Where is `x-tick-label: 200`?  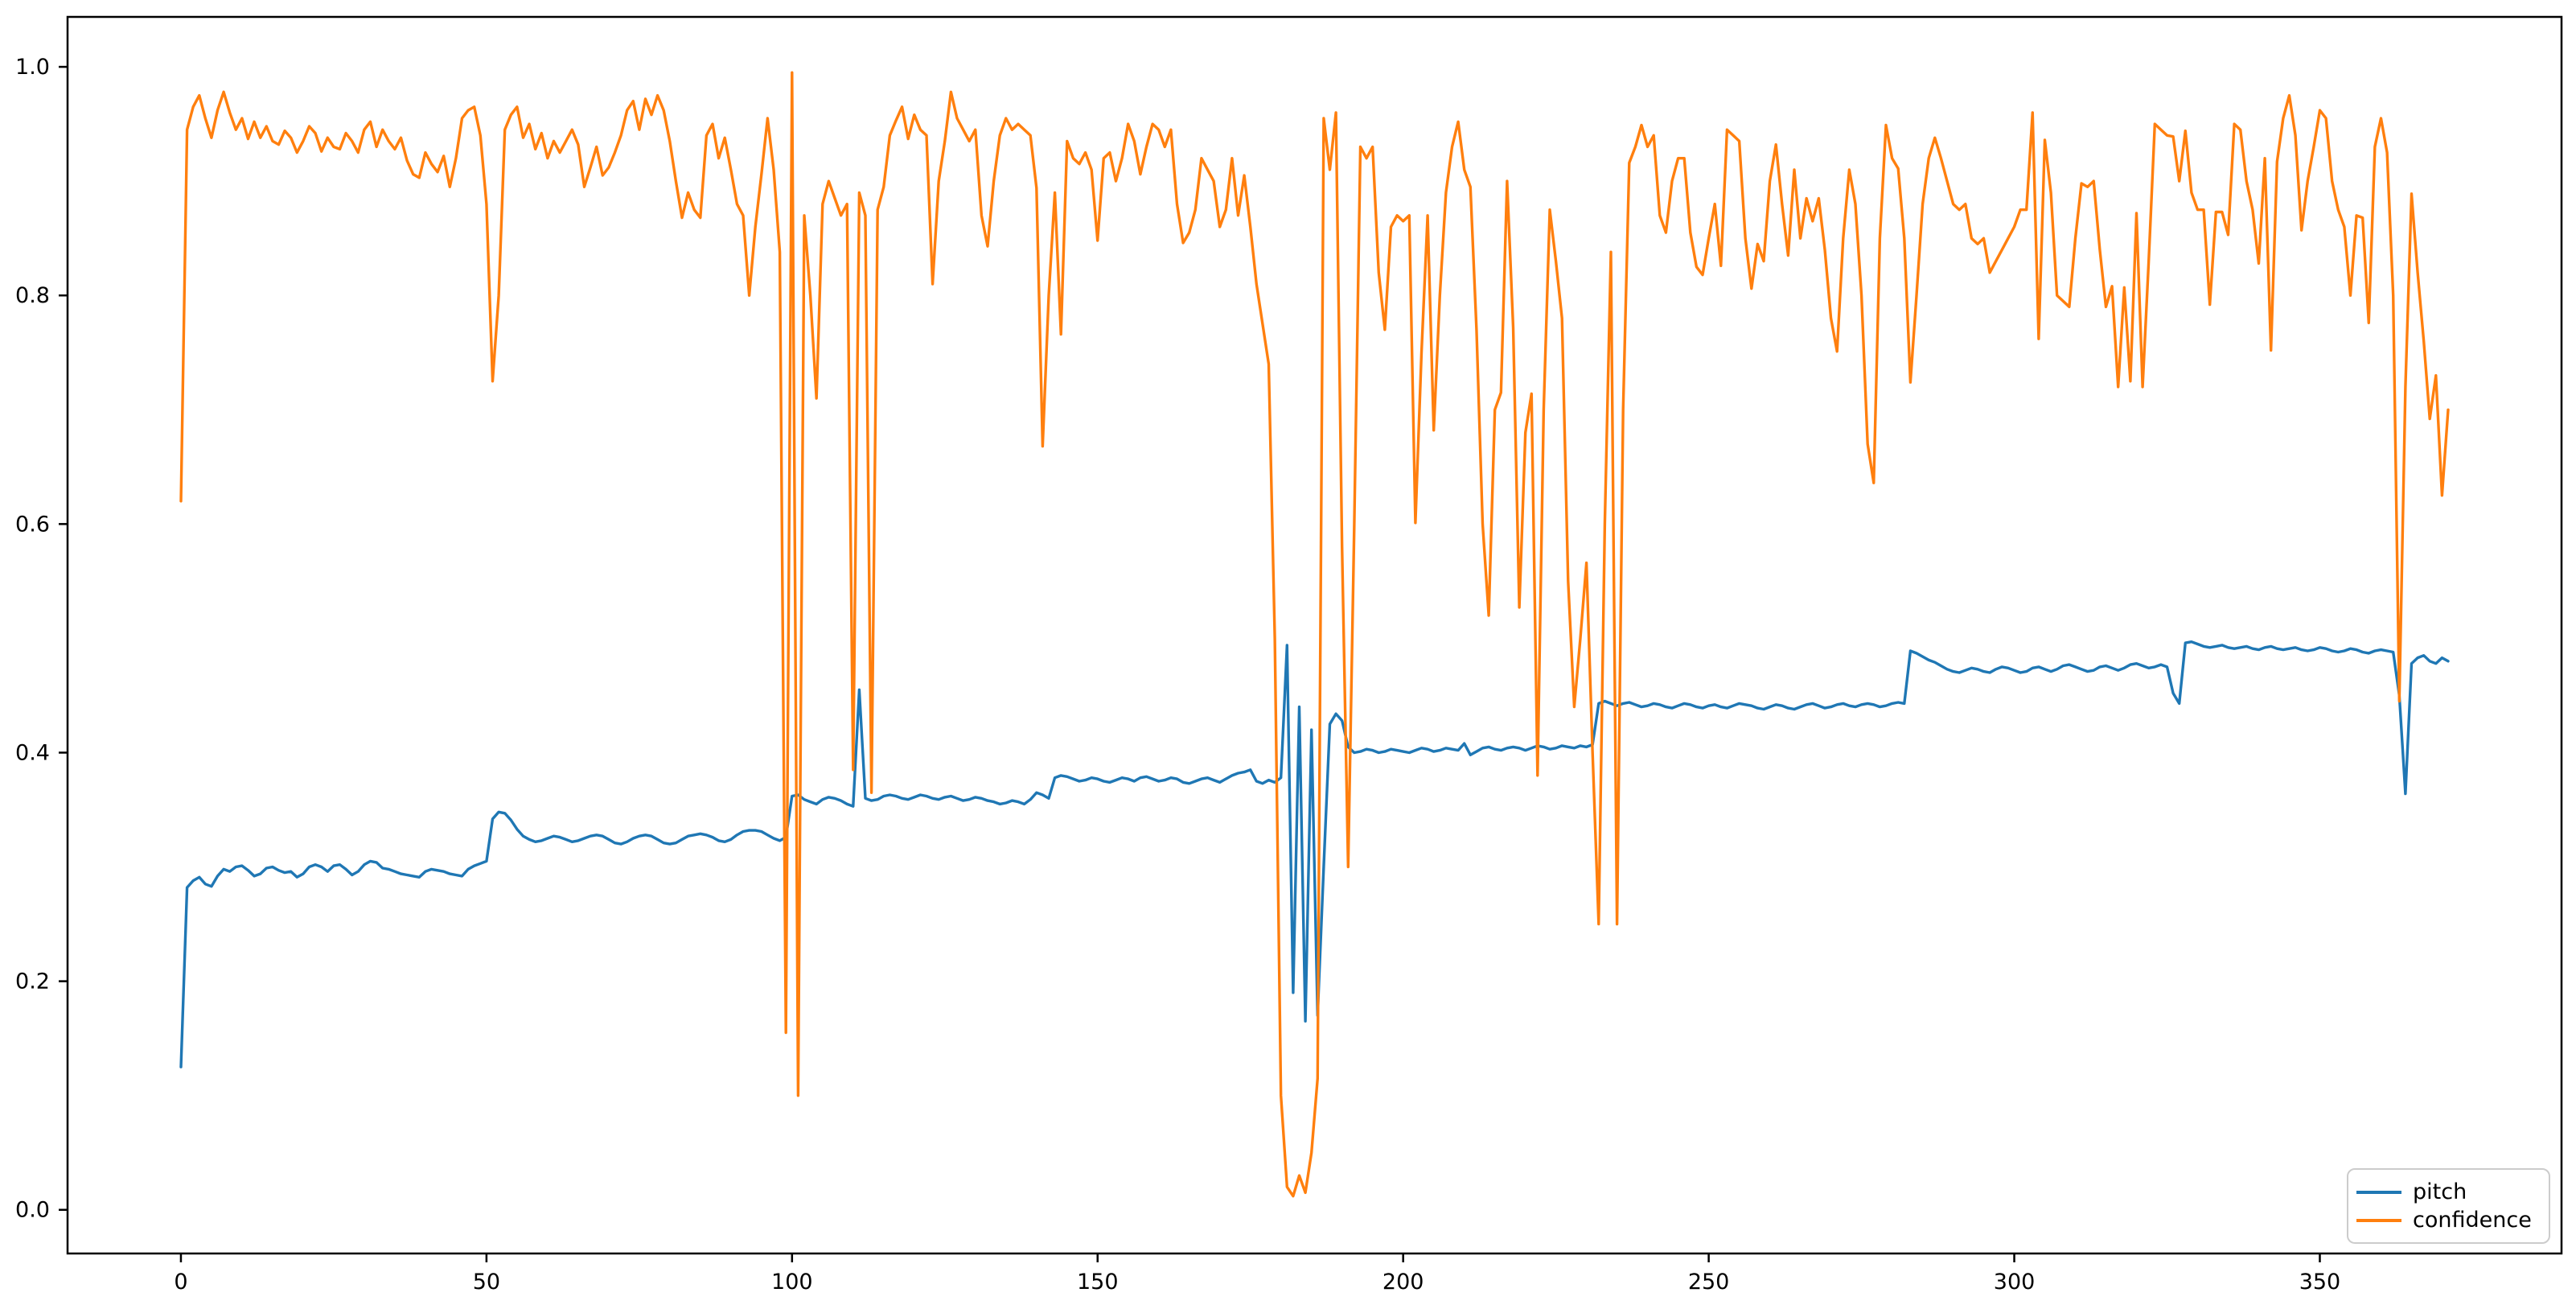
x-tick-label: 200 is located at coordinates (1403, 1282).